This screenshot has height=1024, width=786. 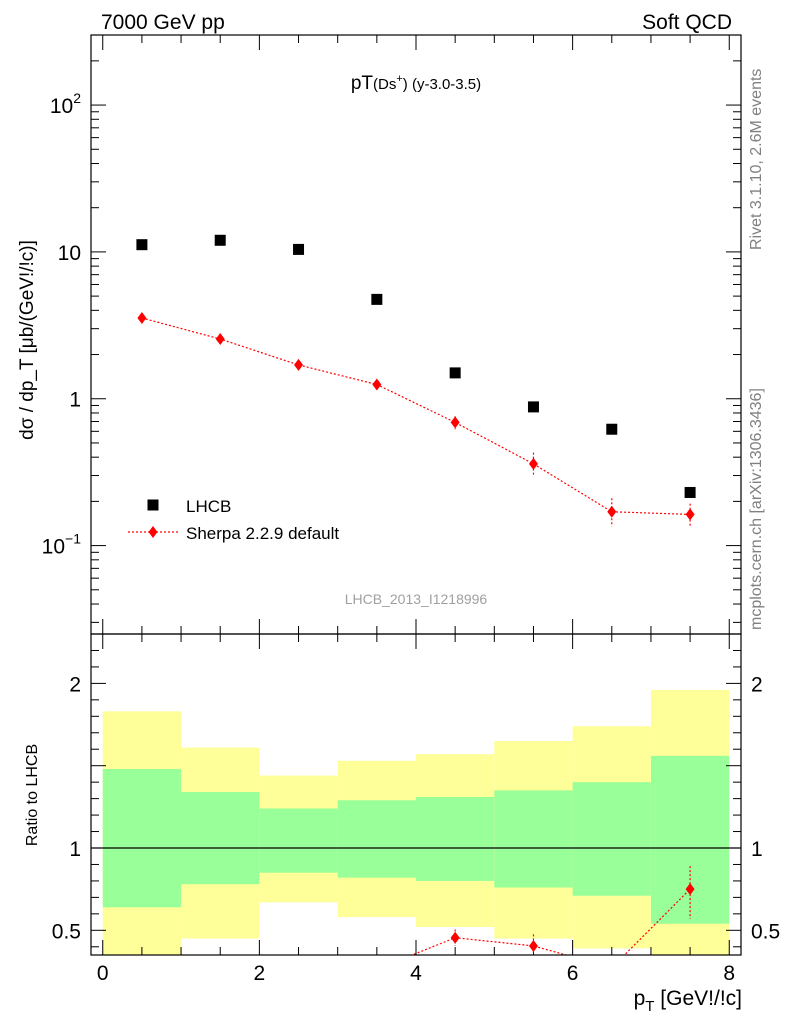 What do you see at coordinates (649, 1006) in the screenshot?
I see `x-axis-label-sub: T` at bounding box center [649, 1006].